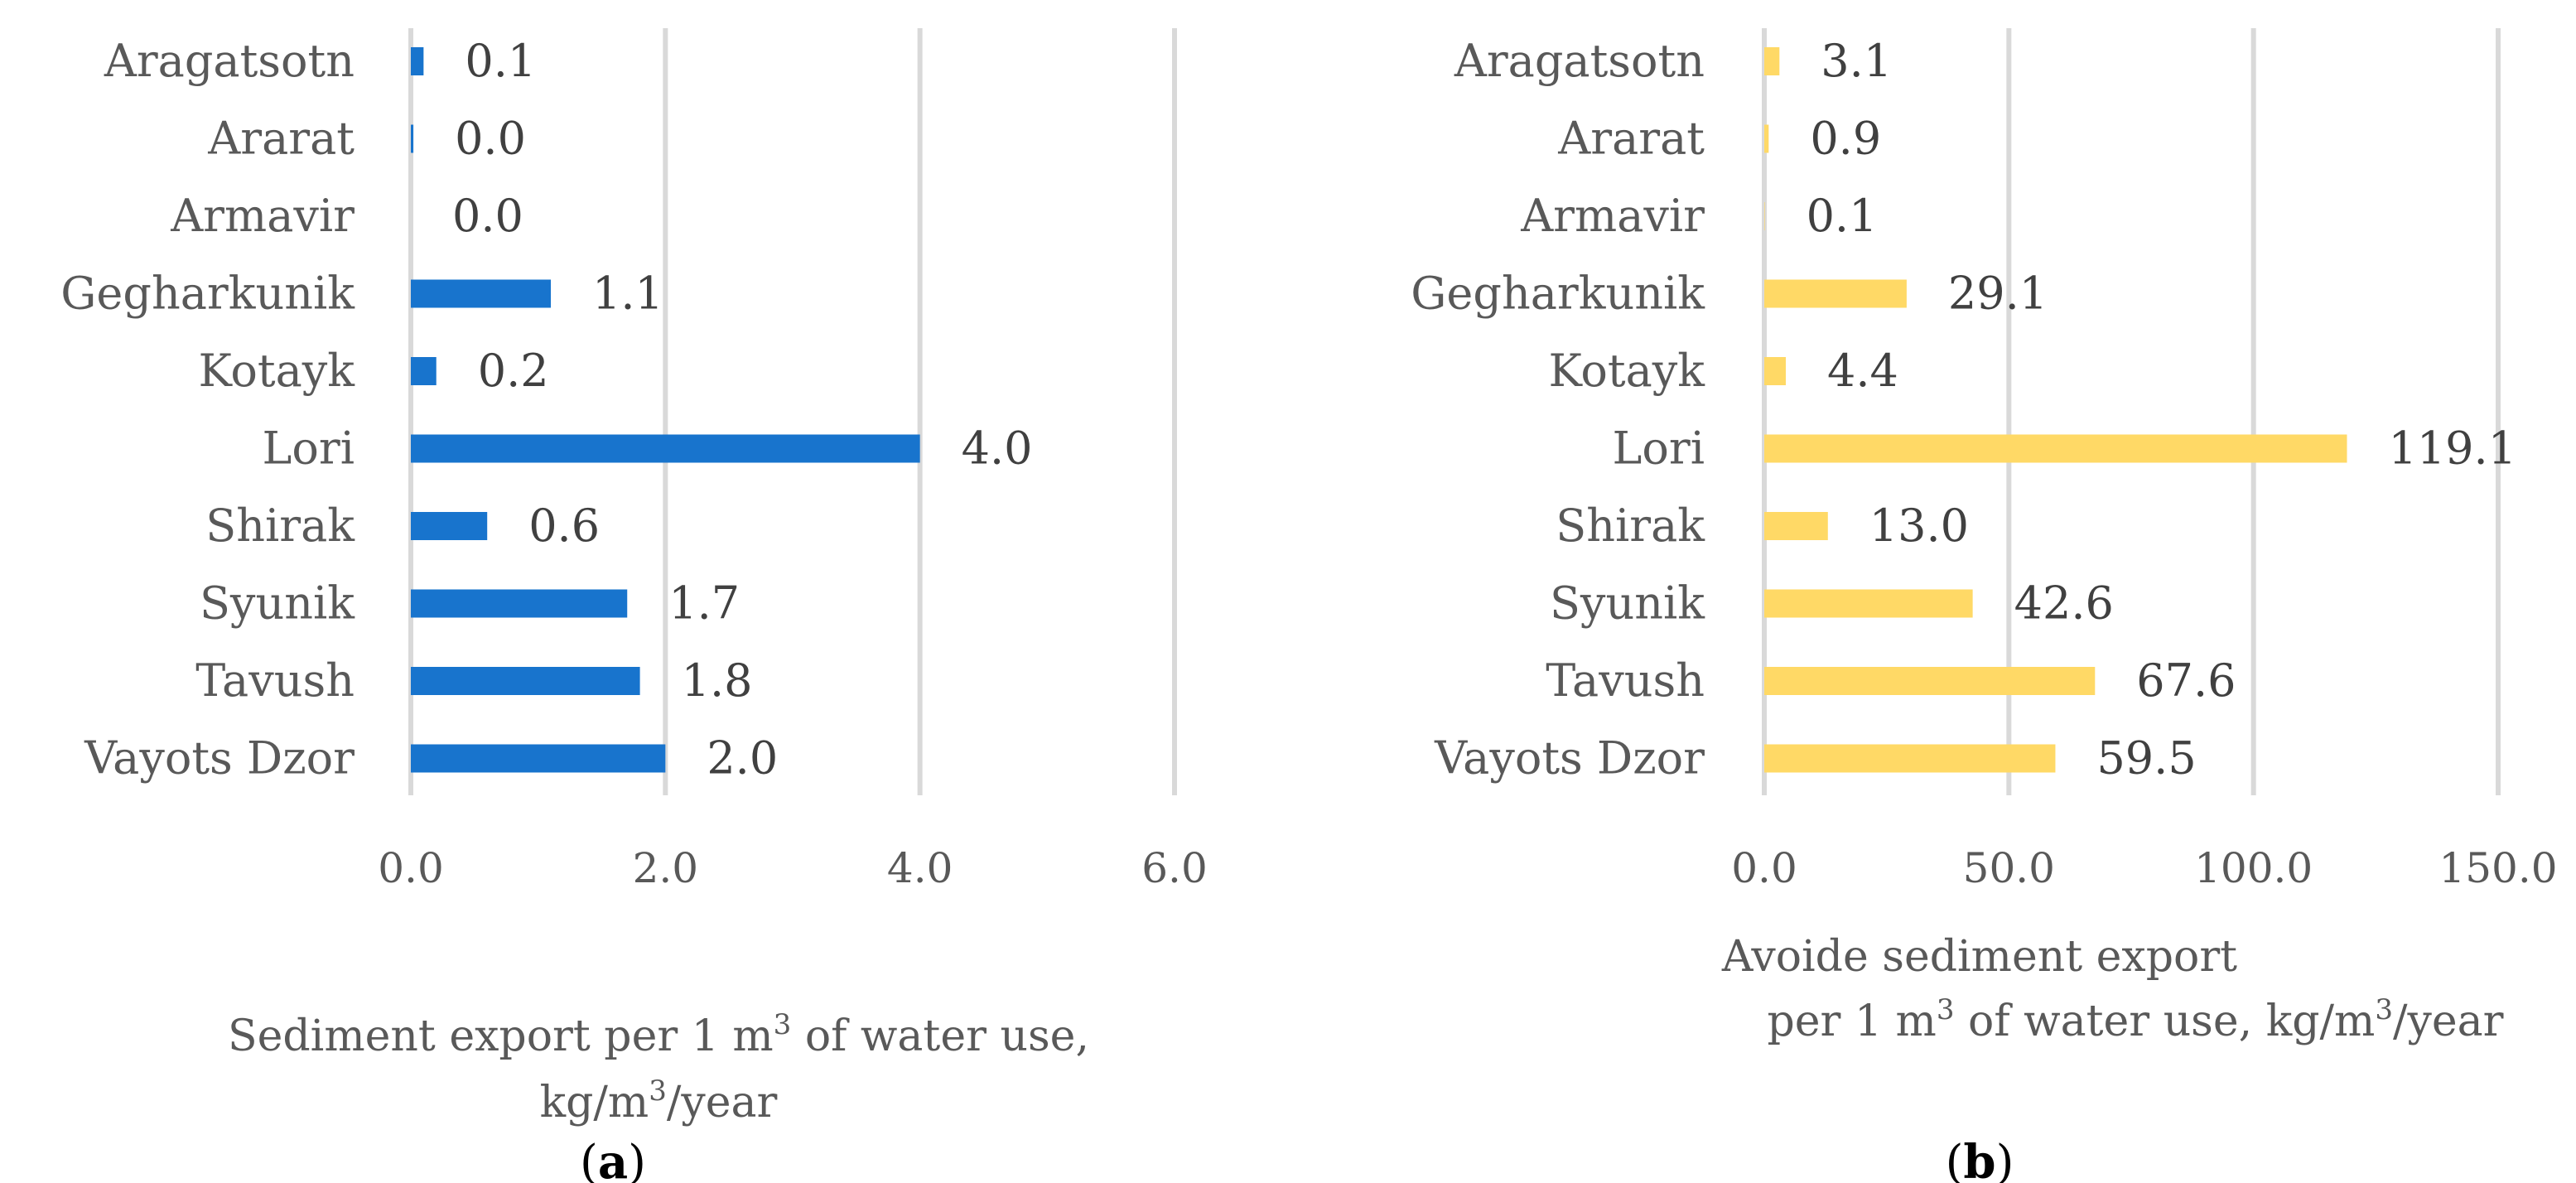  What do you see at coordinates (513, 371) in the screenshot?
I see `panel-a-data-label: 0.2` at bounding box center [513, 371].